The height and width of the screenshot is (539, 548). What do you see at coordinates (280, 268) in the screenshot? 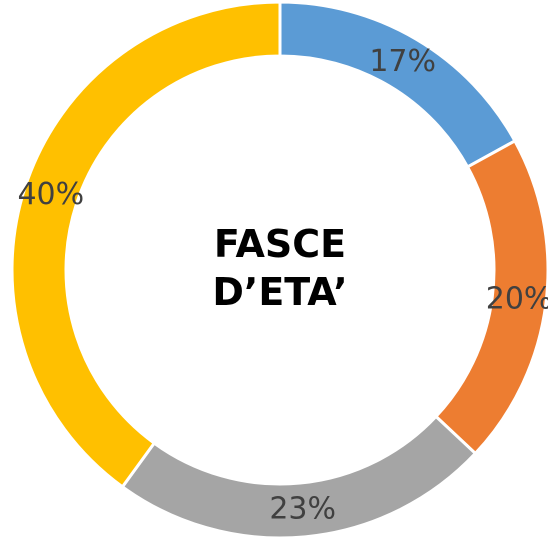
I see `chart-title: FASCE D’ETA’` at bounding box center [280, 268].